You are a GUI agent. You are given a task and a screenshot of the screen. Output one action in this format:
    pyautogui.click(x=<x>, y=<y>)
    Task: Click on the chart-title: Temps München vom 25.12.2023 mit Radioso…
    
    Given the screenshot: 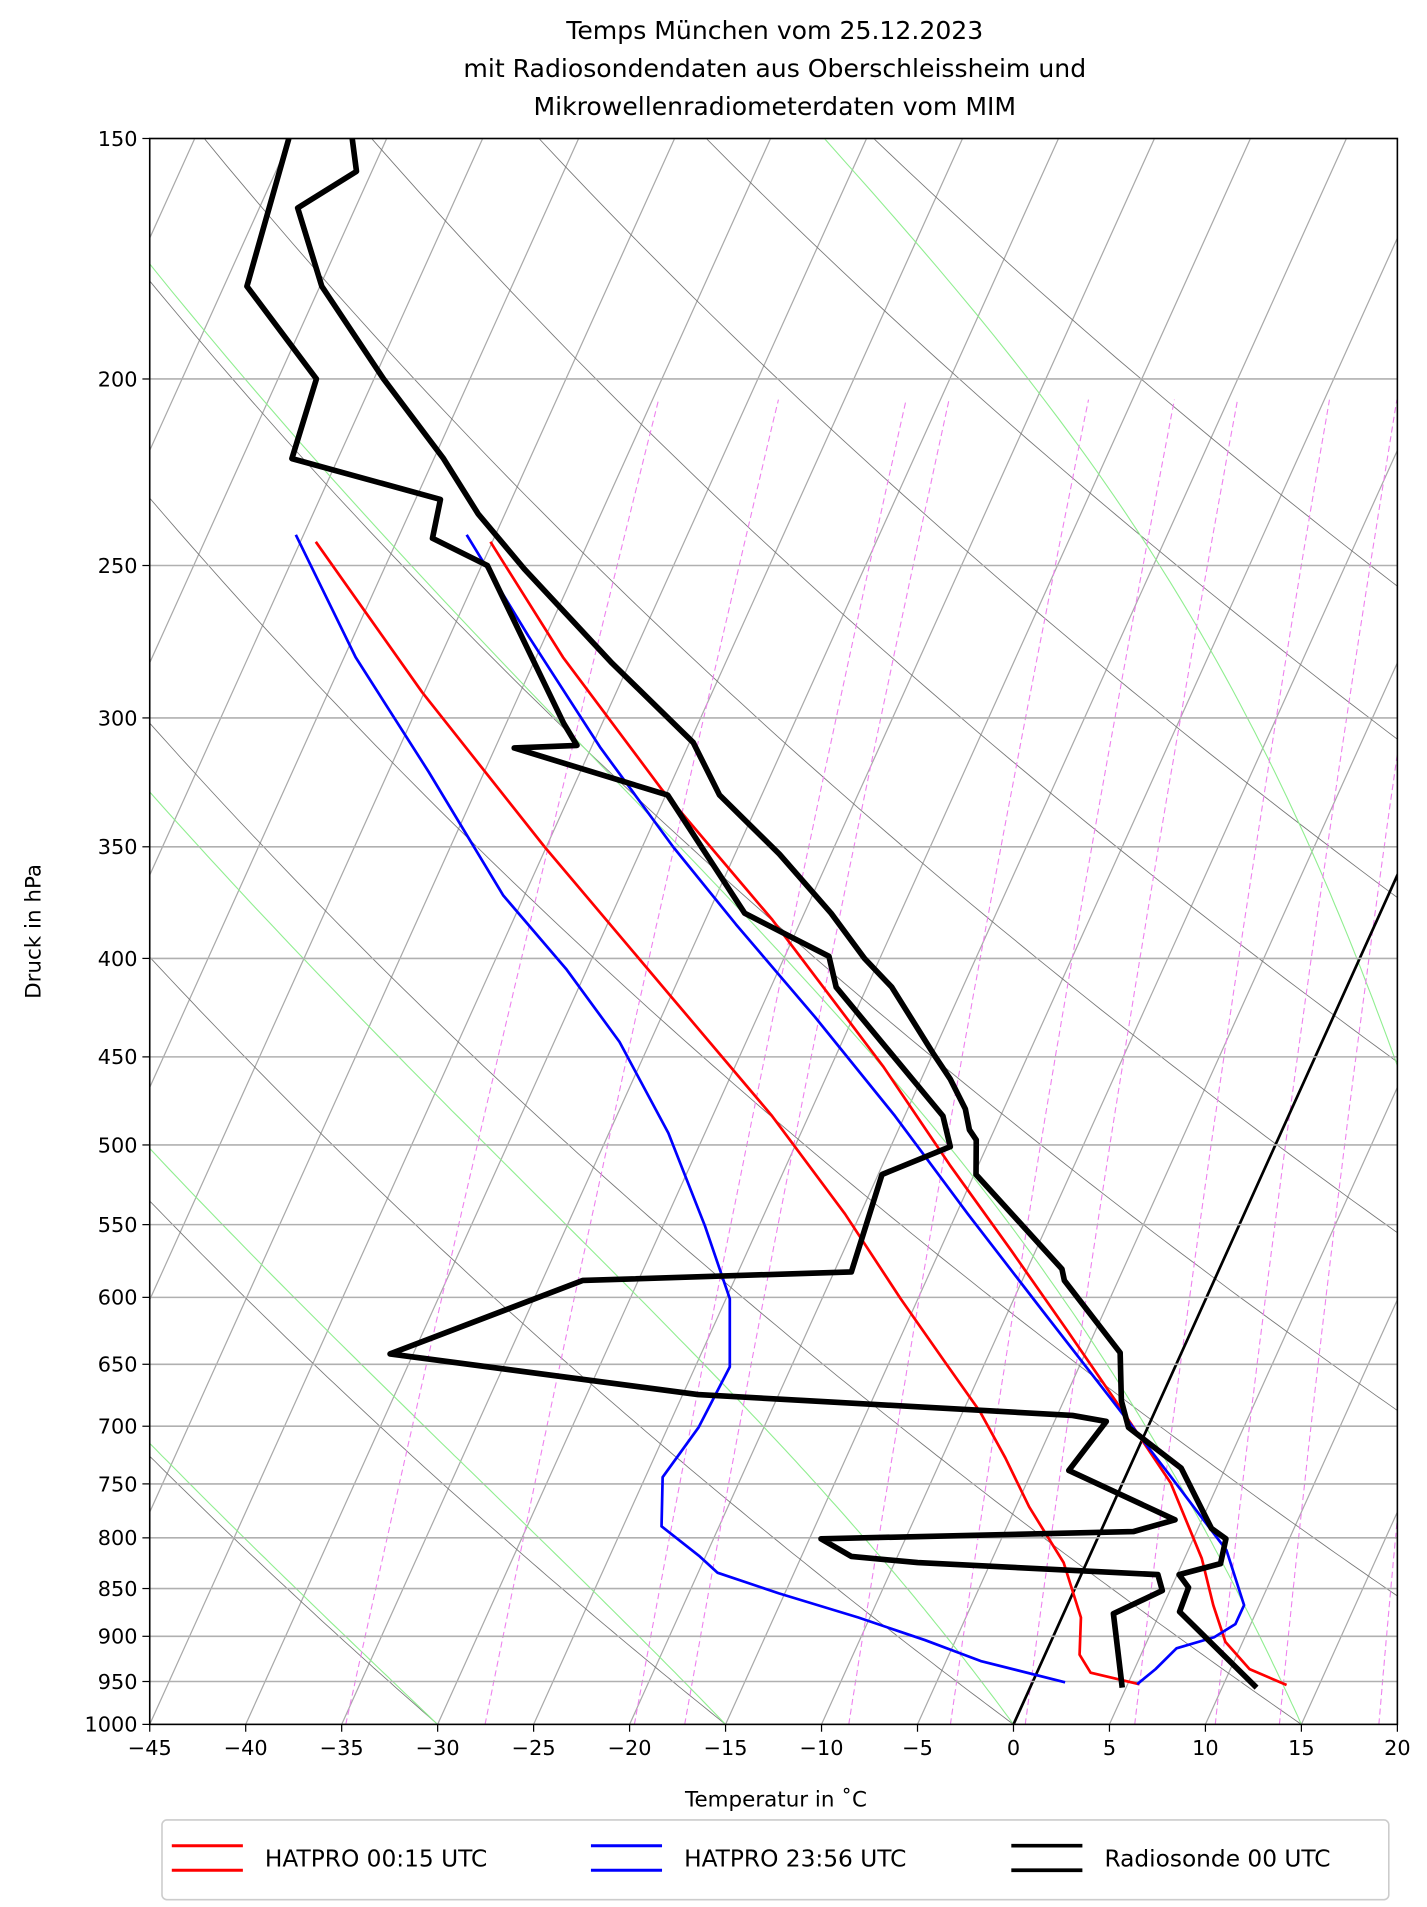 What is the action you would take?
    pyautogui.click(x=774, y=68)
    